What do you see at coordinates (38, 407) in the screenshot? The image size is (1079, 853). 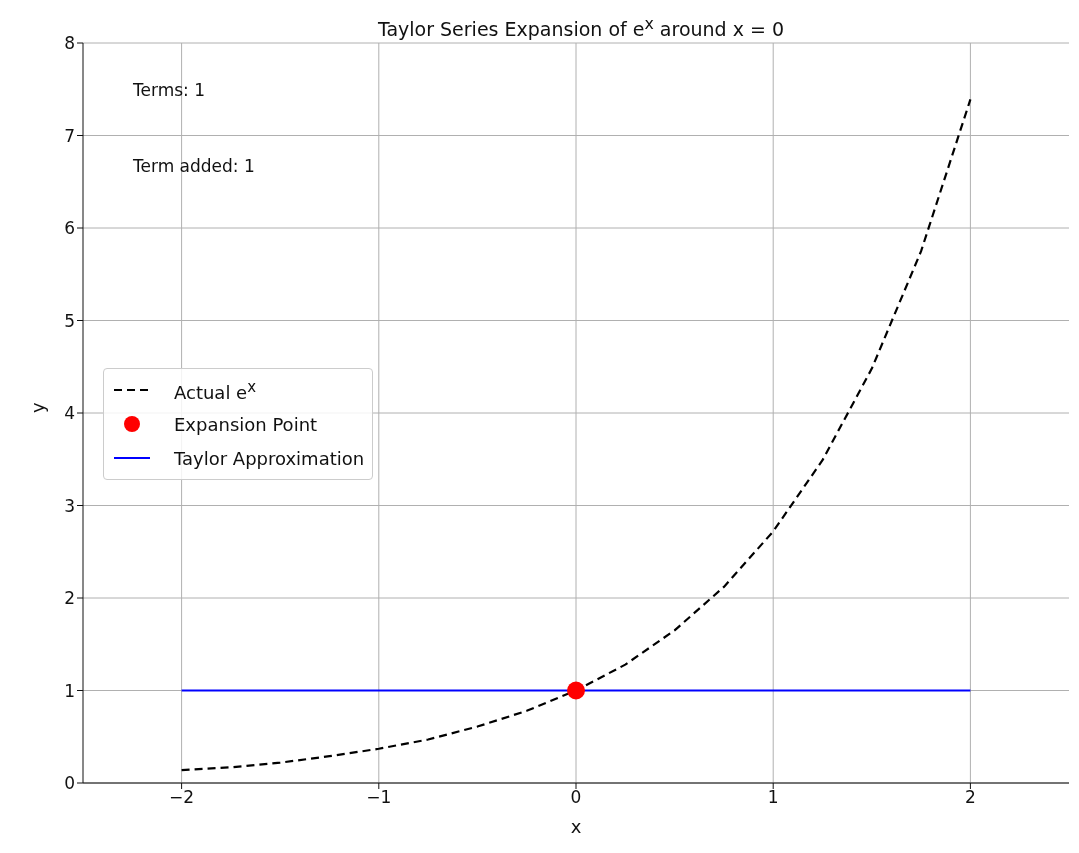 I see `y-axis-title: y` at bounding box center [38, 407].